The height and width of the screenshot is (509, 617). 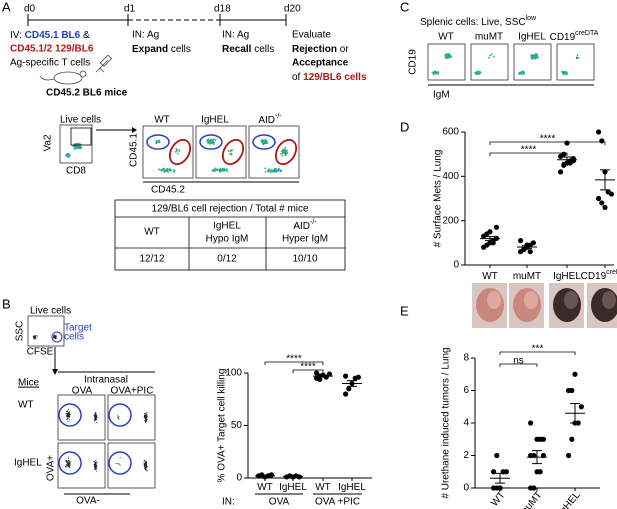 I want to click on axis-label: CD8, so click(x=76, y=171).